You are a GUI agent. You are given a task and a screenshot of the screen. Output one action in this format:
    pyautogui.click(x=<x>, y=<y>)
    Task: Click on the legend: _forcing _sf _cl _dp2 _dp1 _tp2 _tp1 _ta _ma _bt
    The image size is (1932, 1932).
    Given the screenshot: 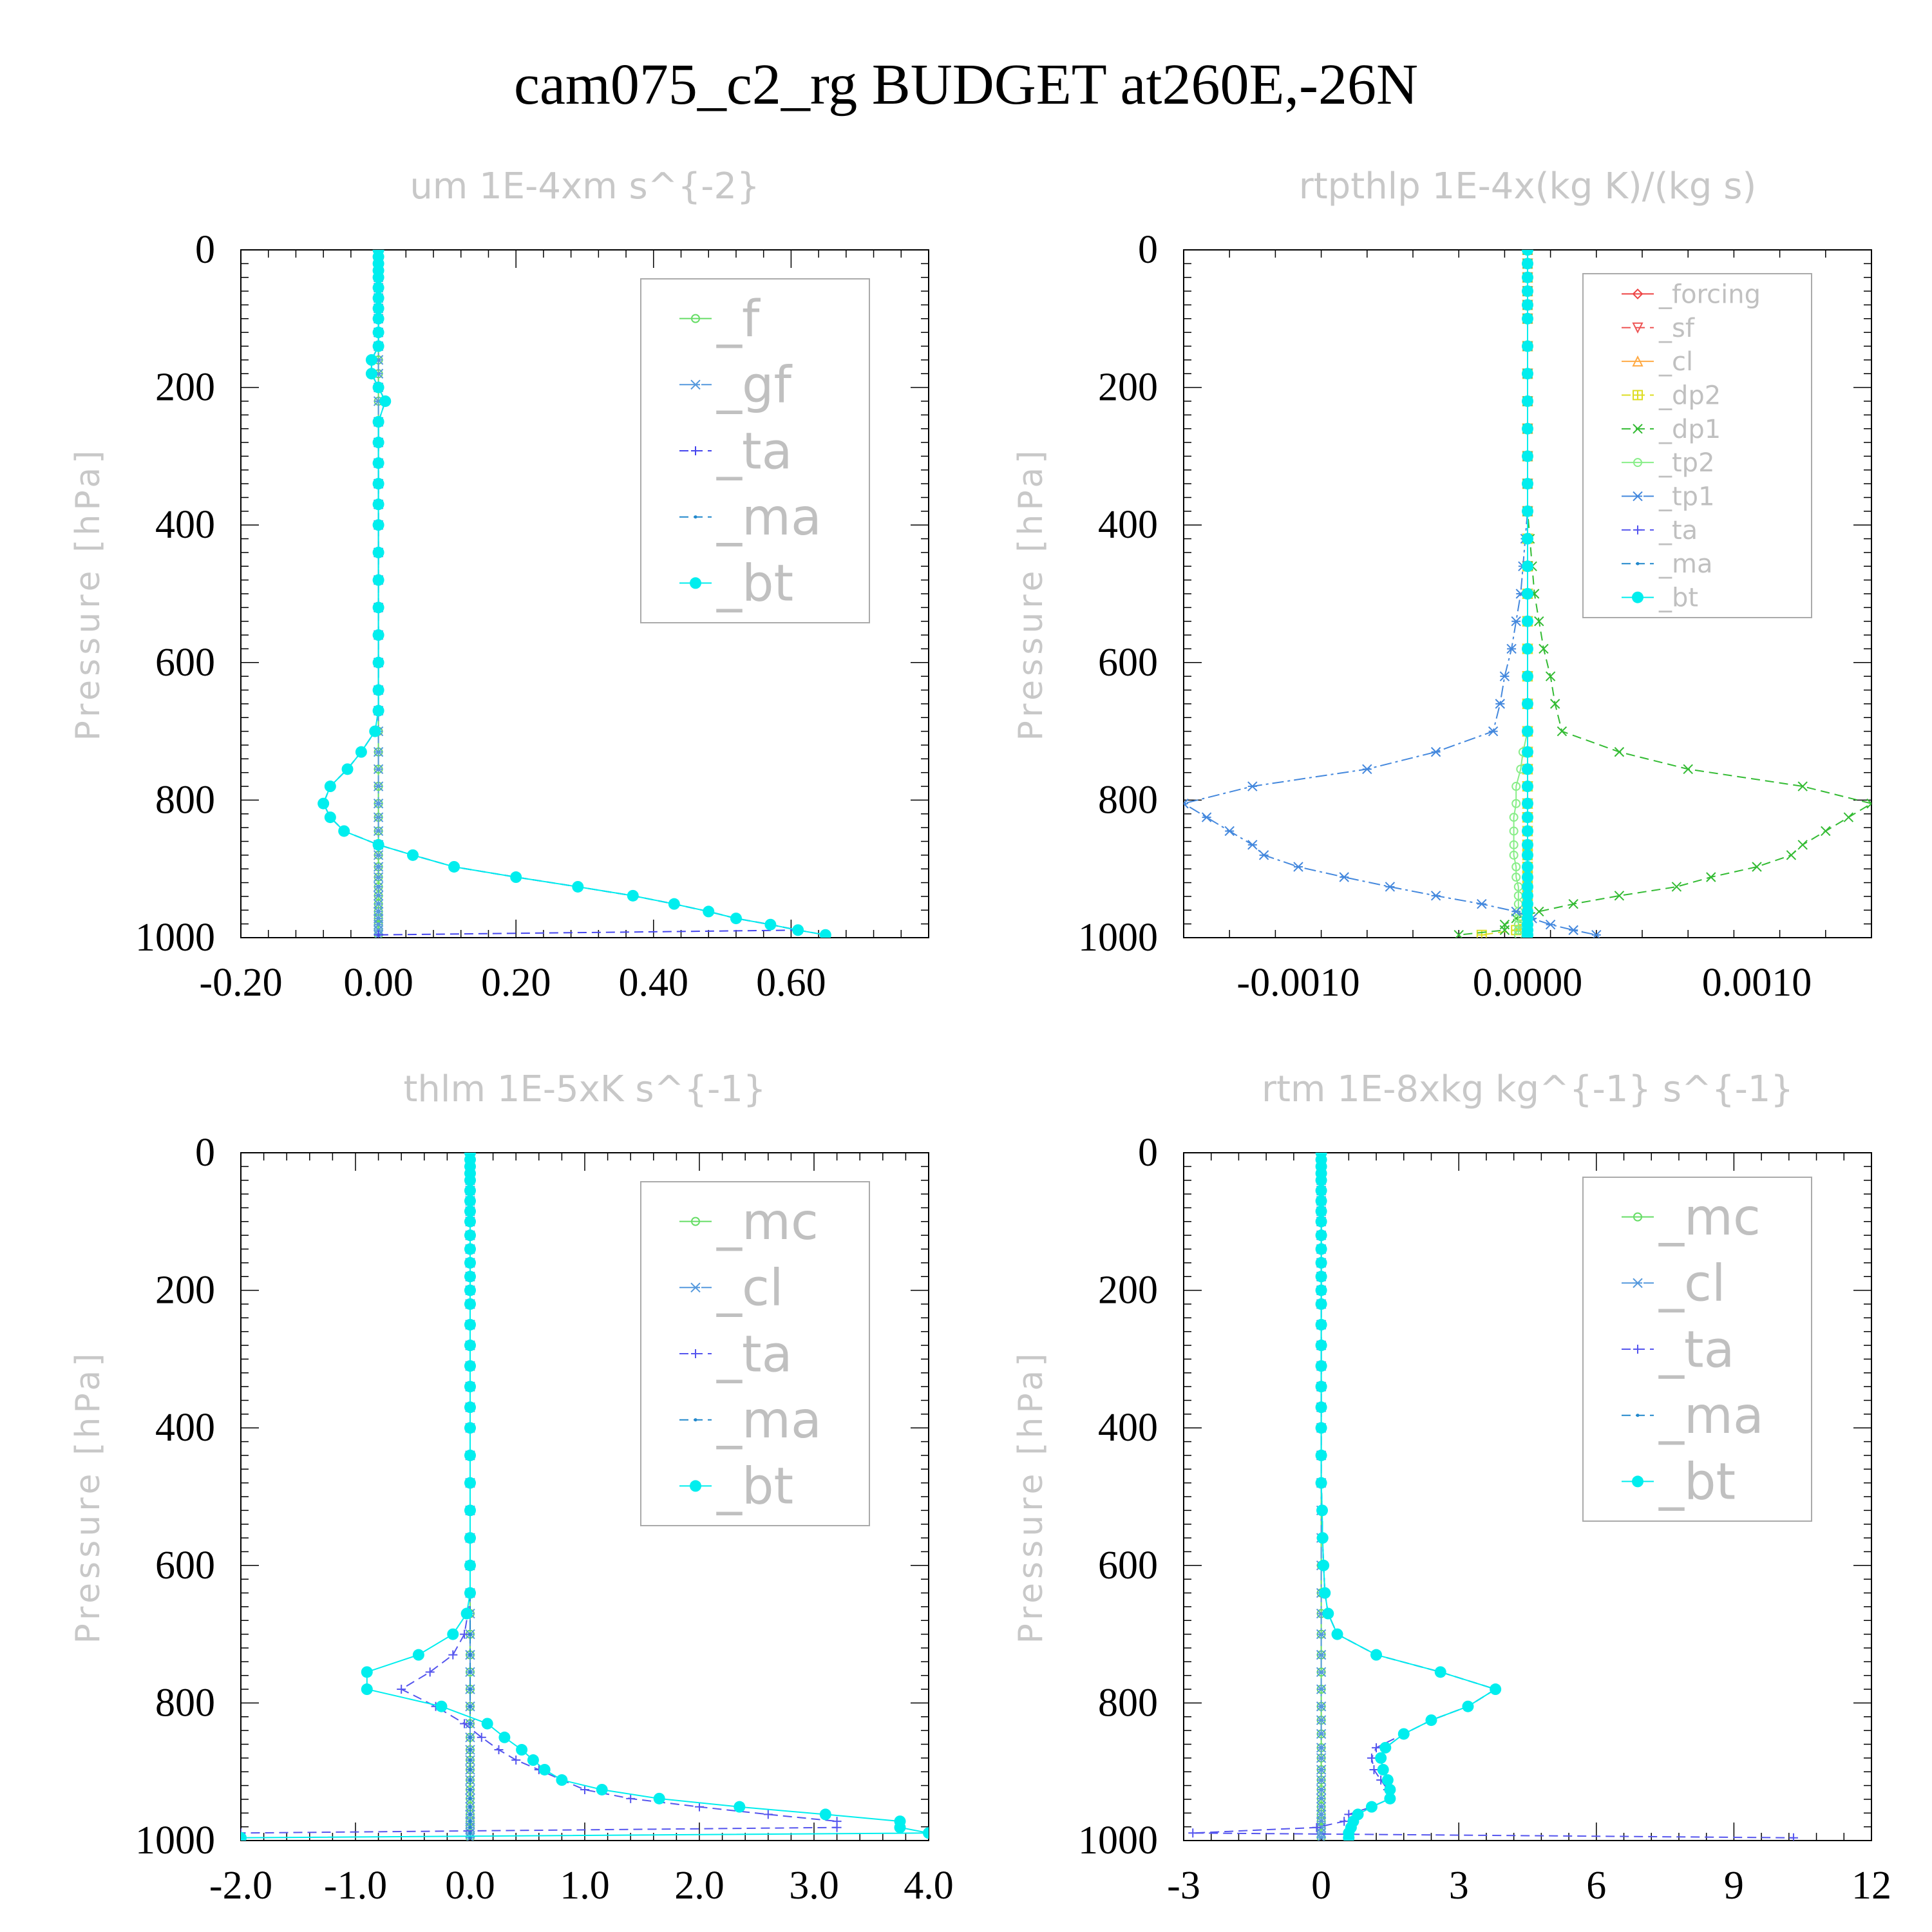 What is the action you would take?
    pyautogui.click(x=1697, y=446)
    